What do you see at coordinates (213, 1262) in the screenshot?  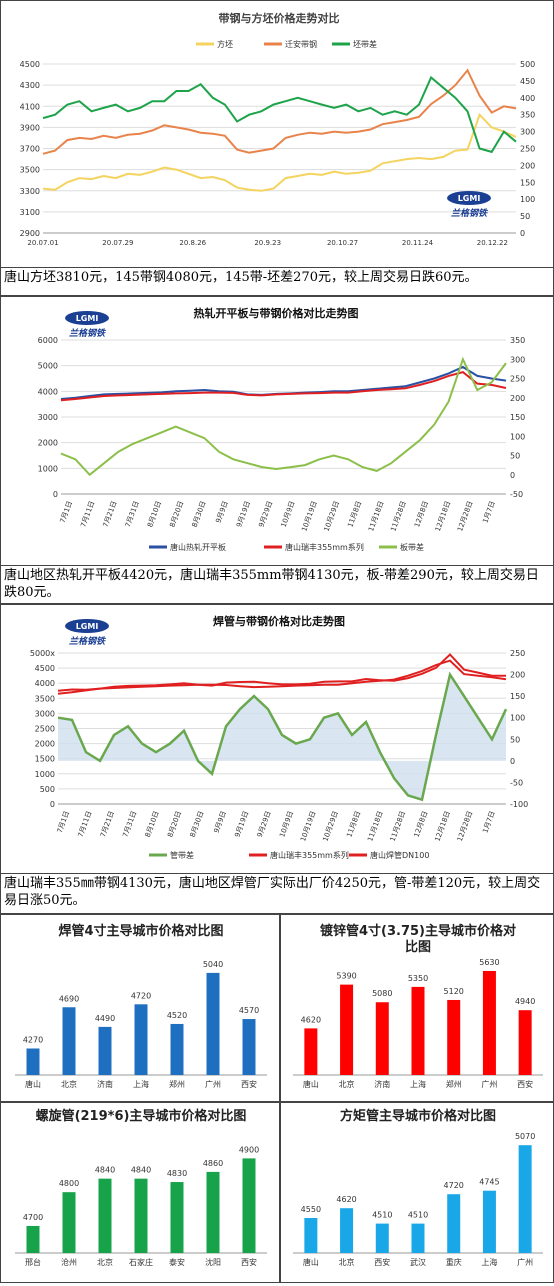 I see `x-category-label: 沈阳` at bounding box center [213, 1262].